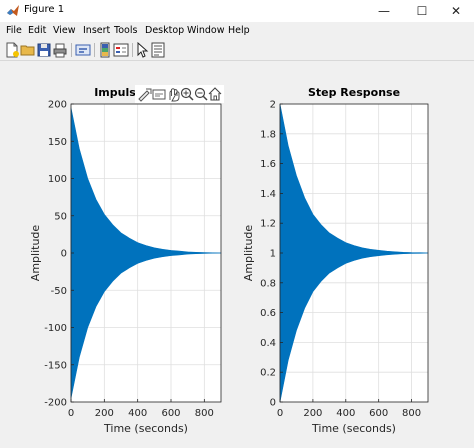  What do you see at coordinates (354, 92) in the screenshot?
I see `chart-title: Step Response` at bounding box center [354, 92].